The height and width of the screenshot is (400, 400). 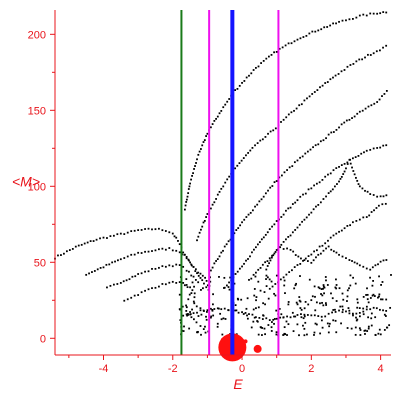 I want to click on red-cluster-marker, so click(x=223, y=339).